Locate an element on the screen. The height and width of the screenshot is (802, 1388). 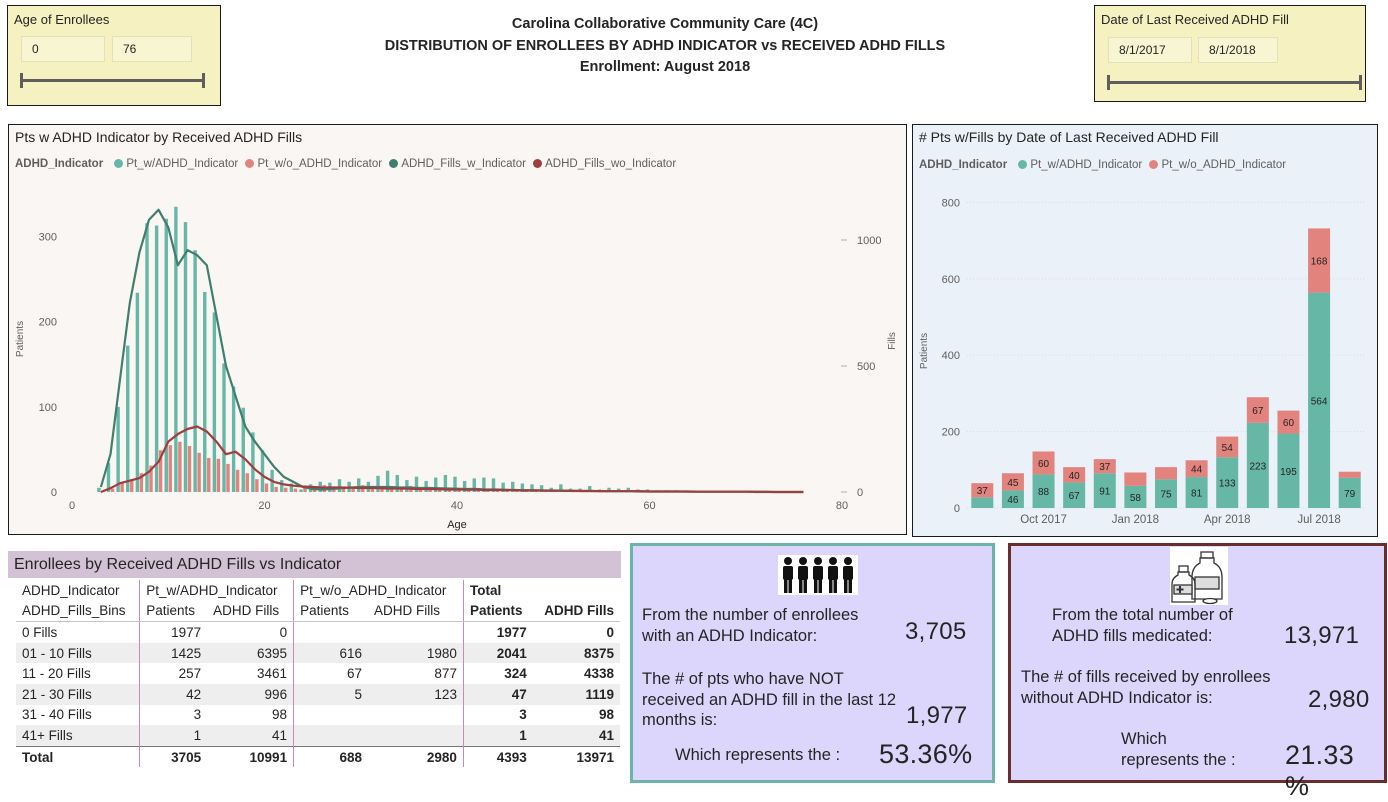
matrix-cell: 257 is located at coordinates (190, 674).